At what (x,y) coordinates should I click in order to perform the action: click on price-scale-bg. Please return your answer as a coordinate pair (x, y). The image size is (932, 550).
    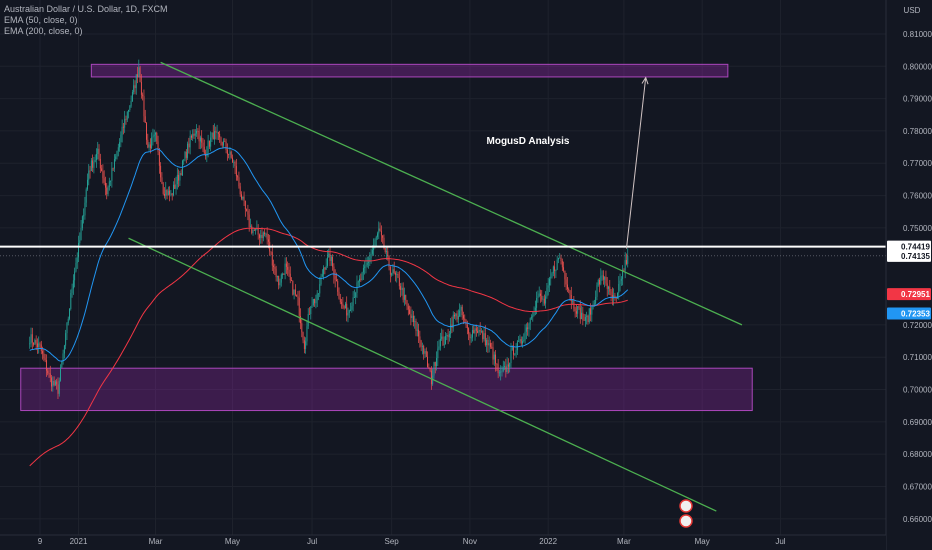
    Looking at the image, I should click on (909, 275).